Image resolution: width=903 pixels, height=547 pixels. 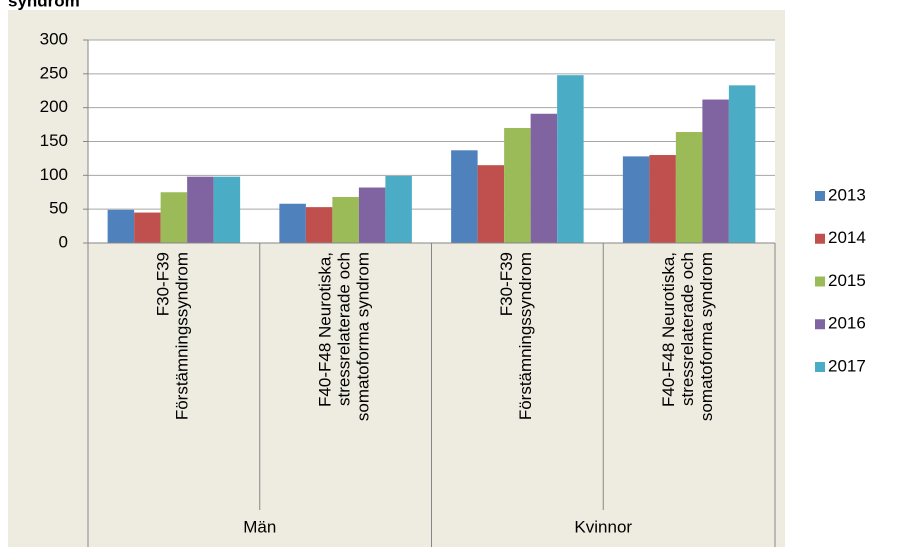 What do you see at coordinates (847, 365) in the screenshot?
I see `legend-label: 2017` at bounding box center [847, 365].